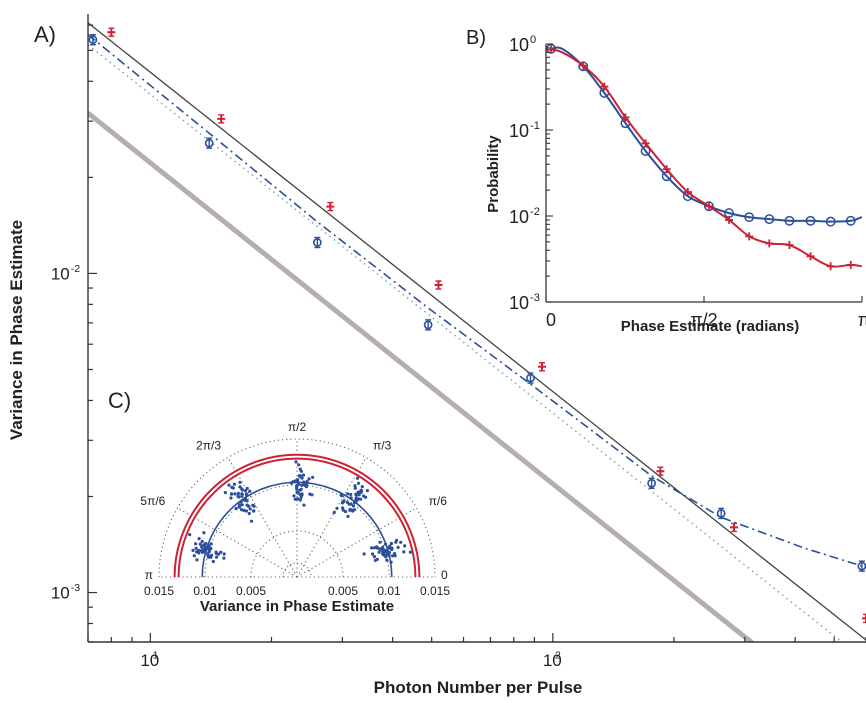  Describe the element at coordinates (530, 378) in the screenshot. I see `panel-a-series-2-point-5-symbol` at that location.